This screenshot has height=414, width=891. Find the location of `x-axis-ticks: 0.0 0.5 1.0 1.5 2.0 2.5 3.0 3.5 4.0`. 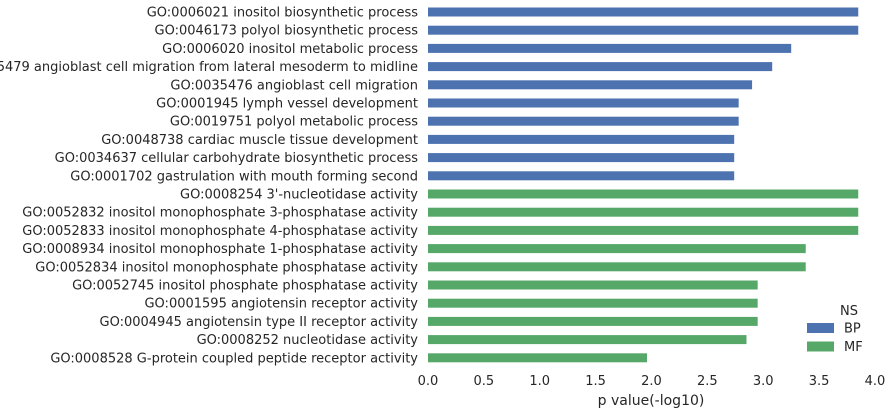

x-axis-ticks: 0.0 0.5 1.0 1.5 2.0 2.5 3.0 3.5 4.0 is located at coordinates (652, 381).